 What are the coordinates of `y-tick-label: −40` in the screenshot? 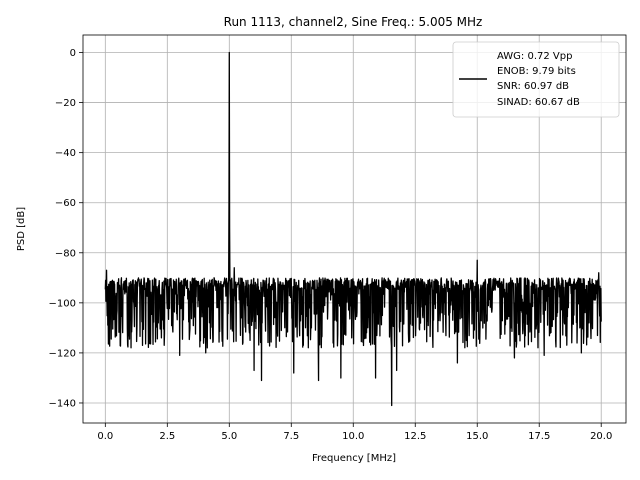 It's located at (65, 153).